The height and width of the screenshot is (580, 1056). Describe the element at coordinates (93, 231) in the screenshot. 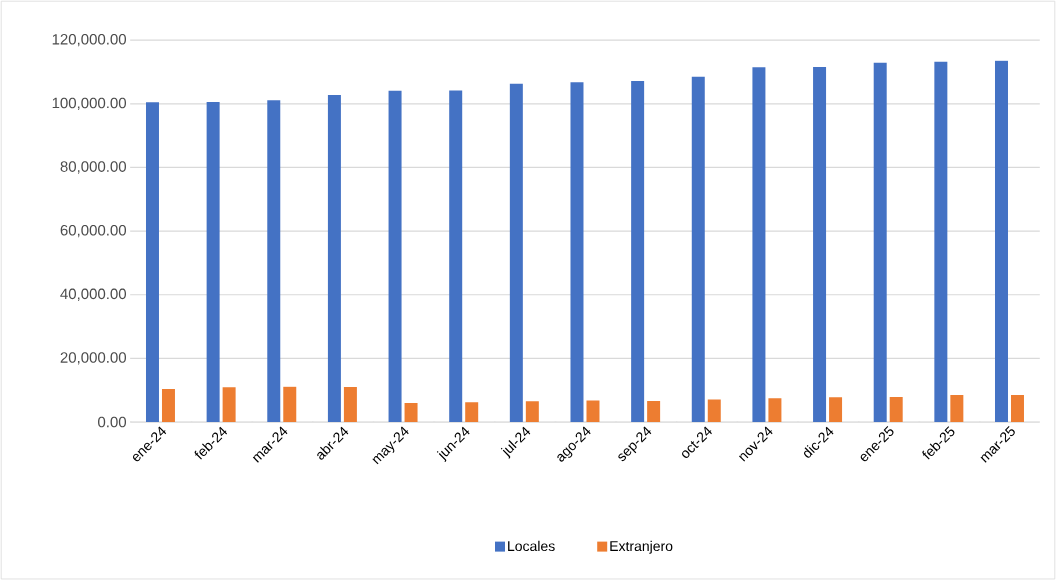

I see `y-tick-label: 60,000.00` at that location.